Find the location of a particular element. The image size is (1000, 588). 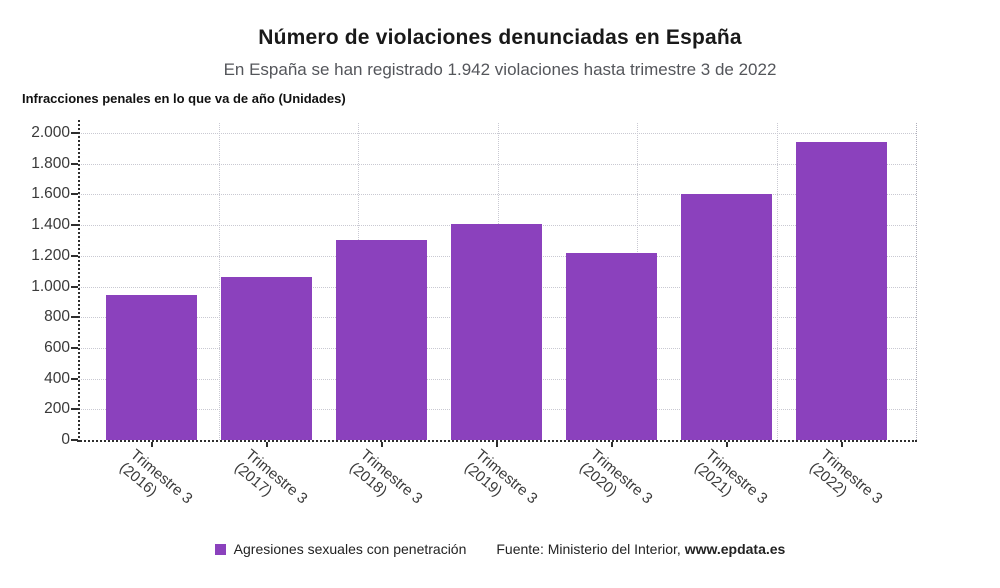

x-axis-label: Trimestre 3 (2016) is located at coordinates (164, 476).